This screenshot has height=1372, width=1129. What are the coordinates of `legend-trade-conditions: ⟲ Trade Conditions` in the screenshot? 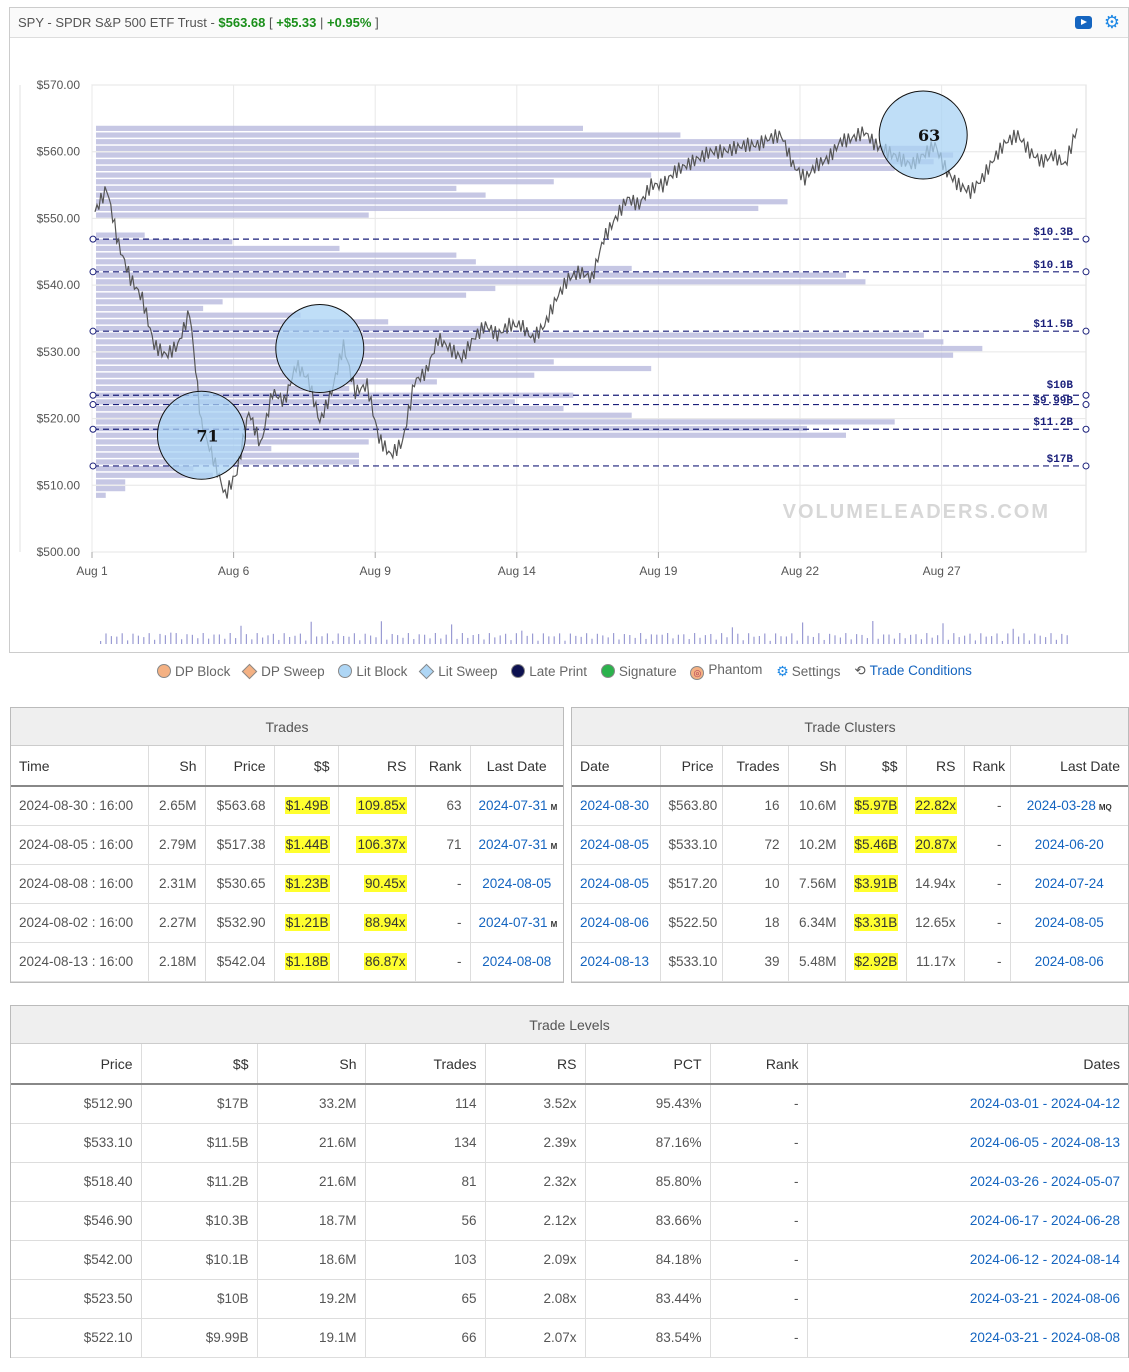 It's located at (913, 670).